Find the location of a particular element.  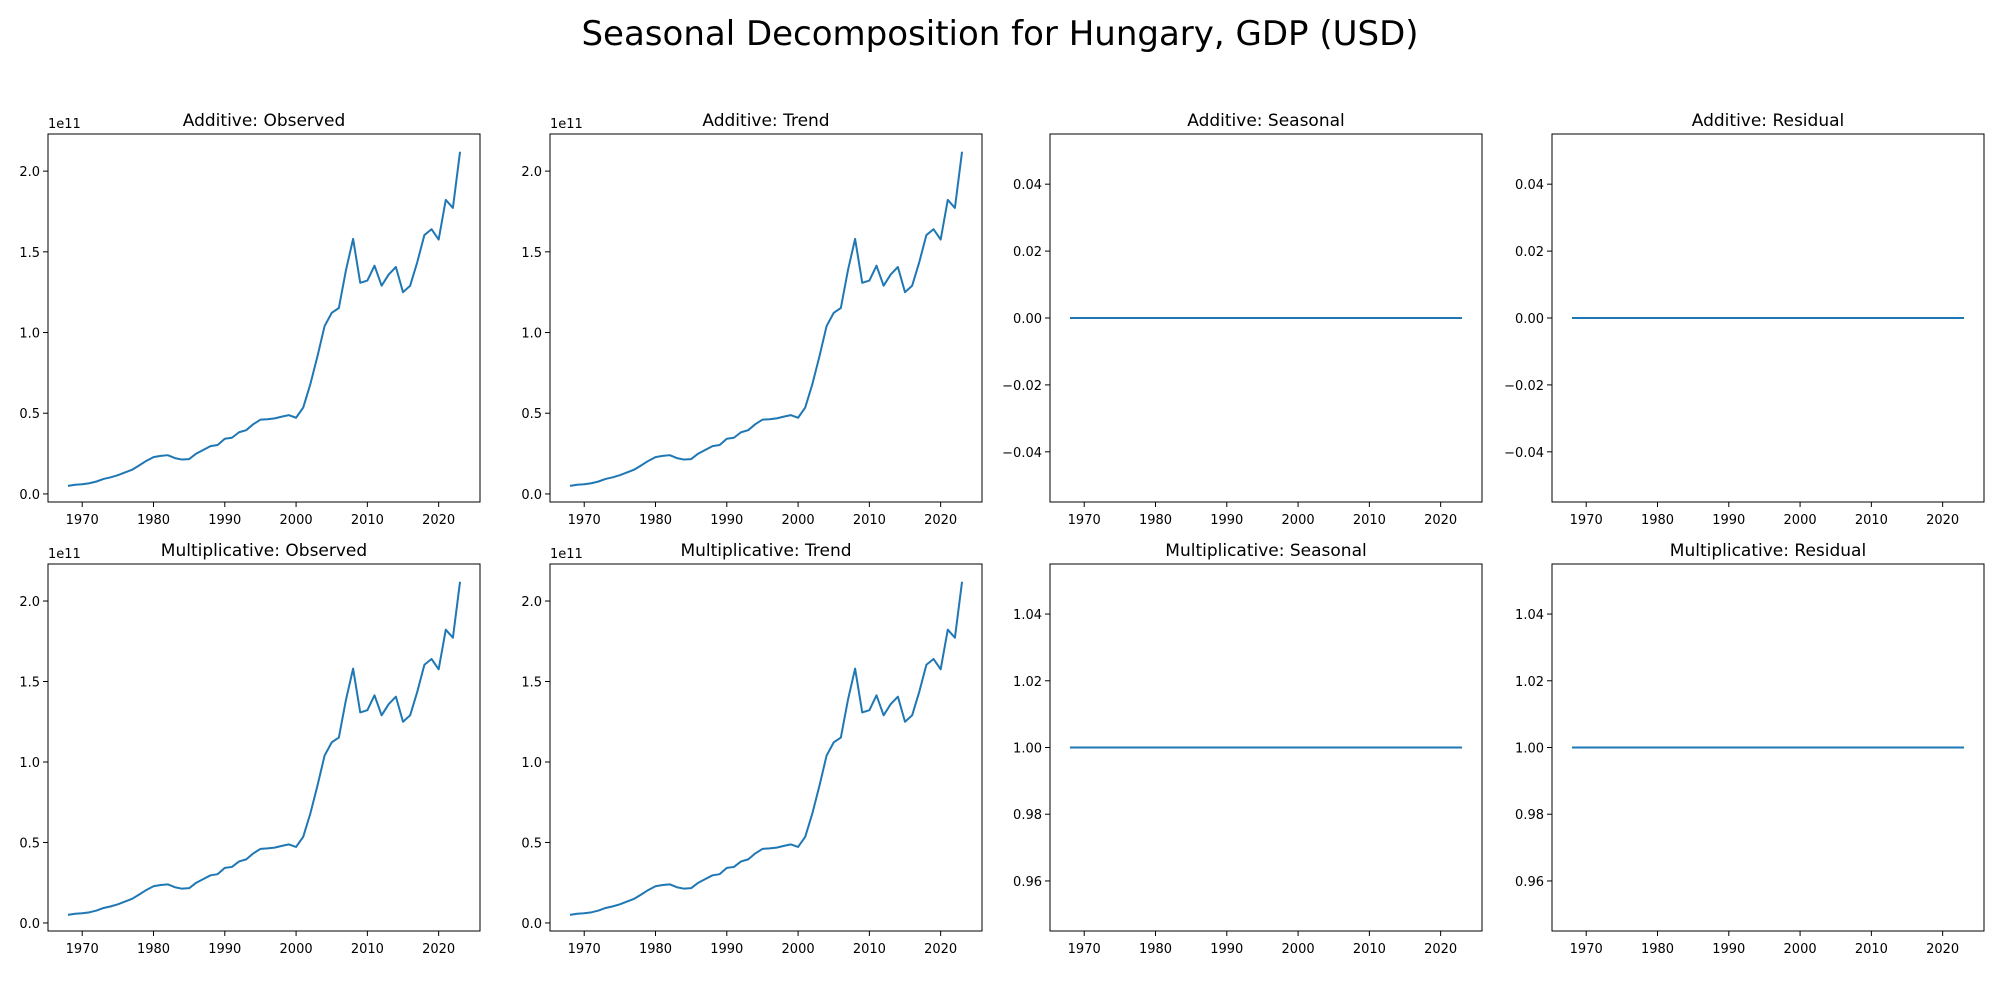

subplot-title: Multiplicative: Observed is located at coordinates (264, 551).